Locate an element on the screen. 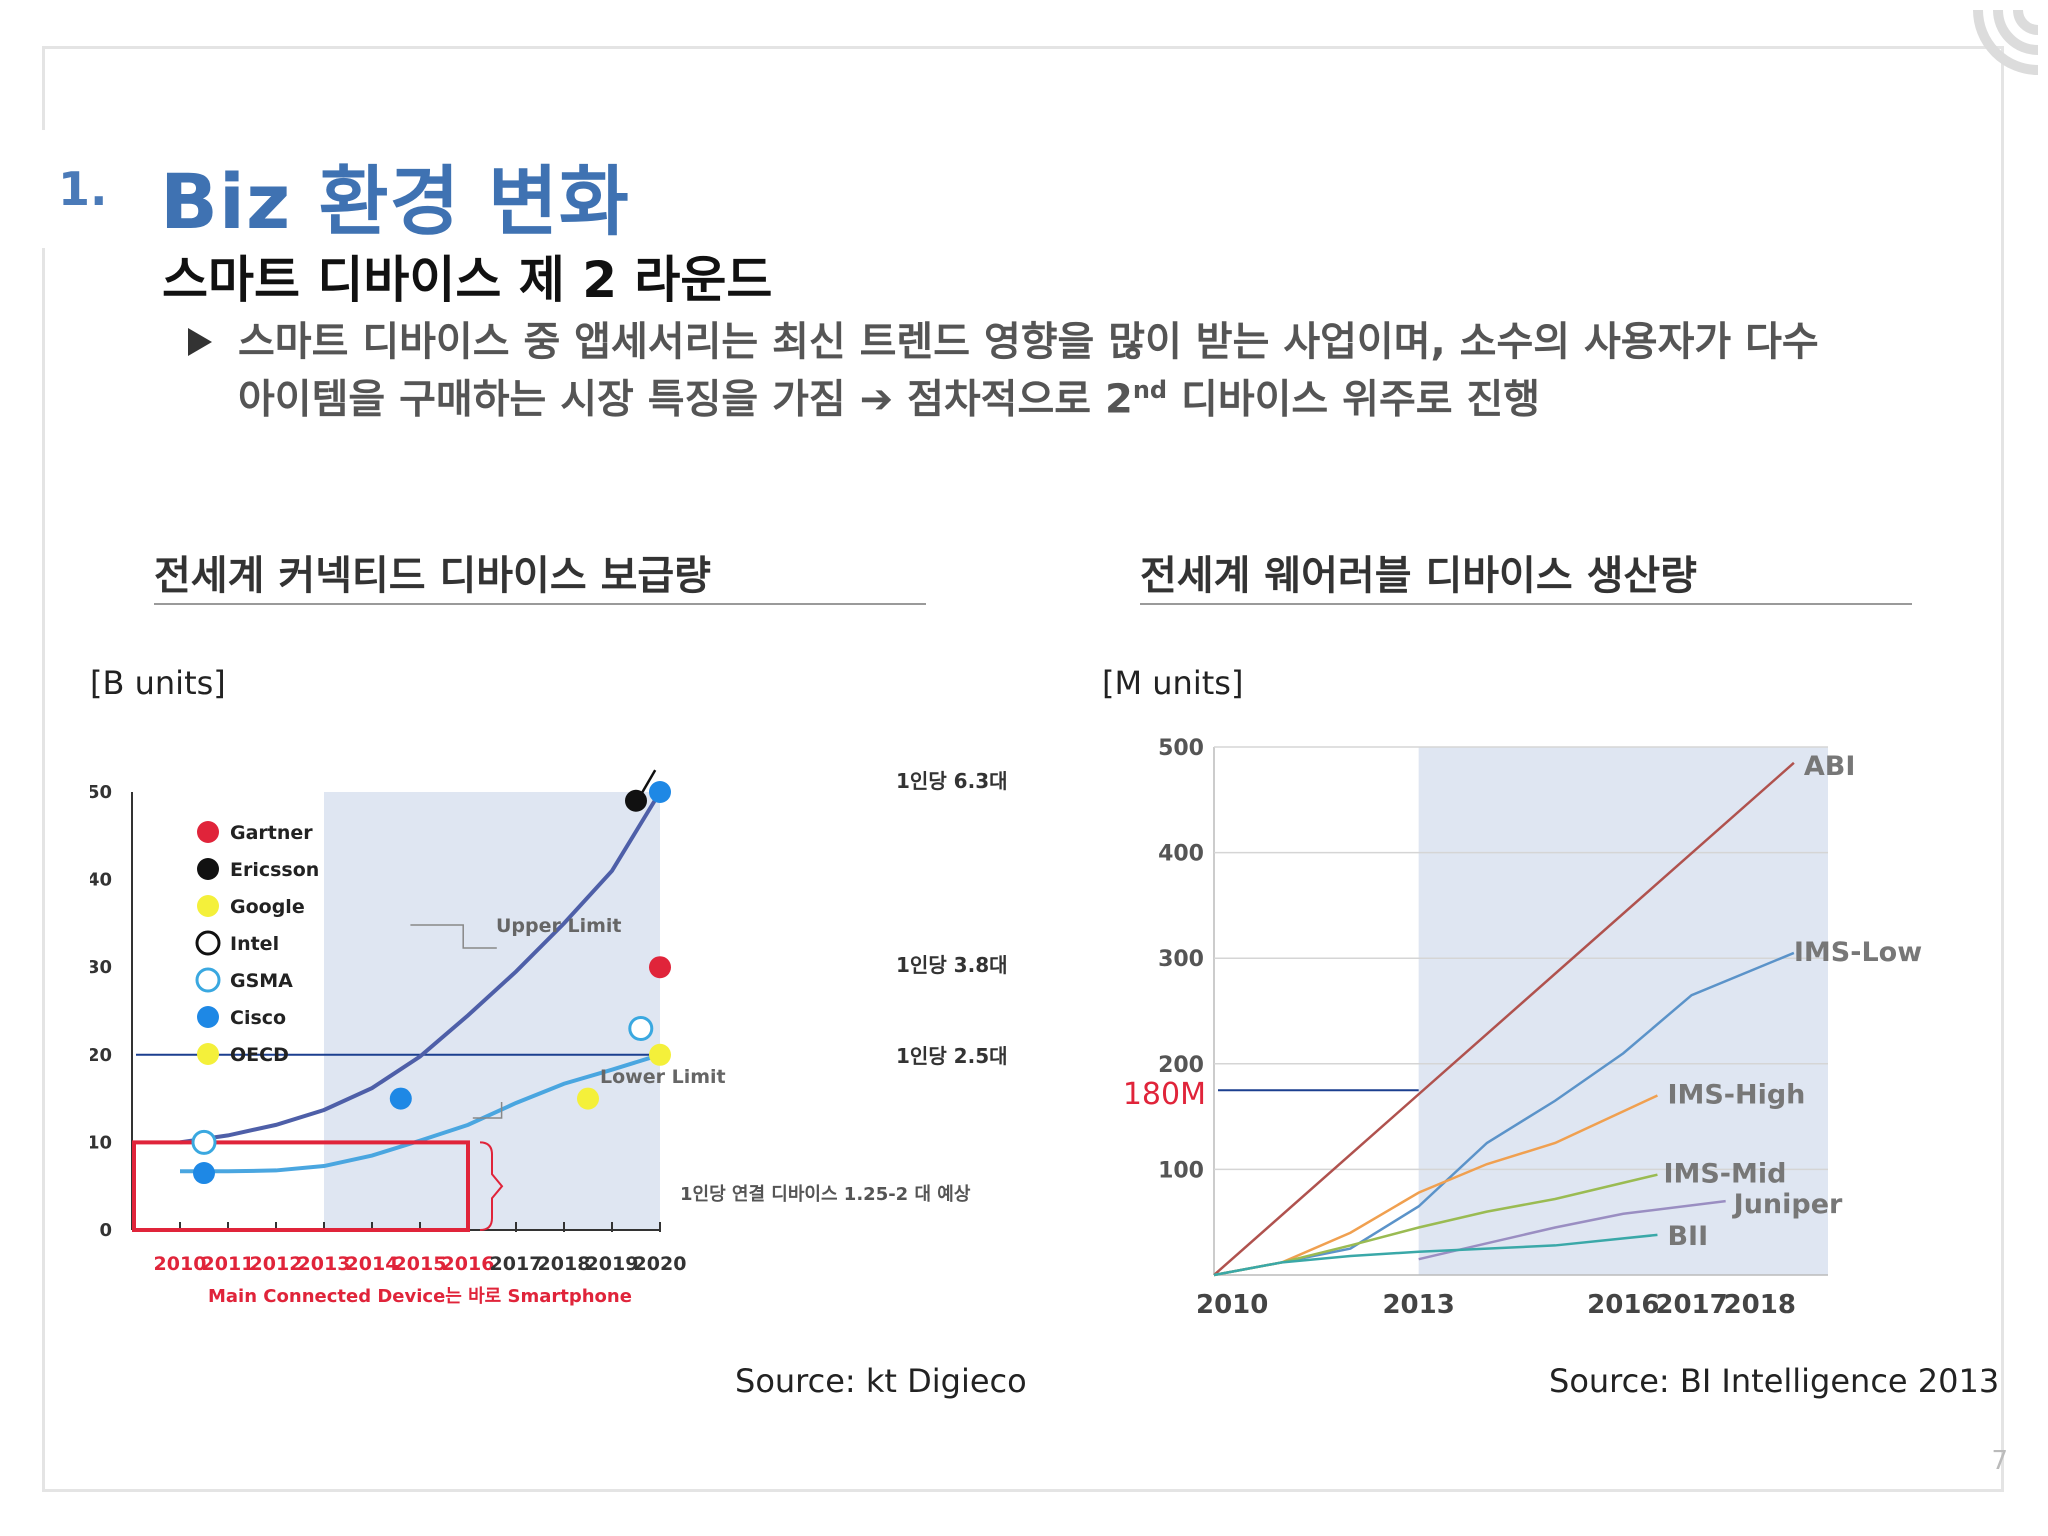 The height and width of the screenshot is (1536, 2048). lower-limit-connector is located at coordinates (487, 1110).